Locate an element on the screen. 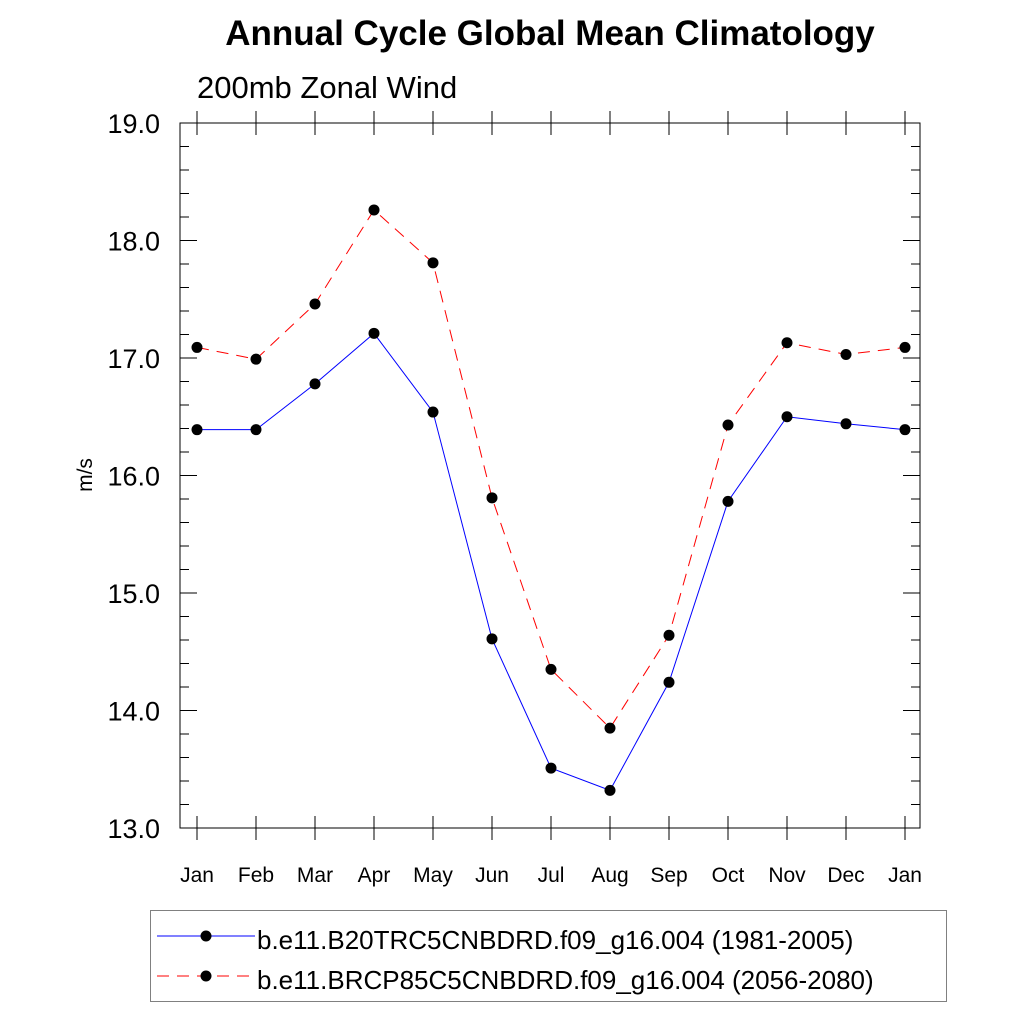 This screenshot has height=1024, width=1024. x-tick-label: Dec is located at coordinates (845, 875).